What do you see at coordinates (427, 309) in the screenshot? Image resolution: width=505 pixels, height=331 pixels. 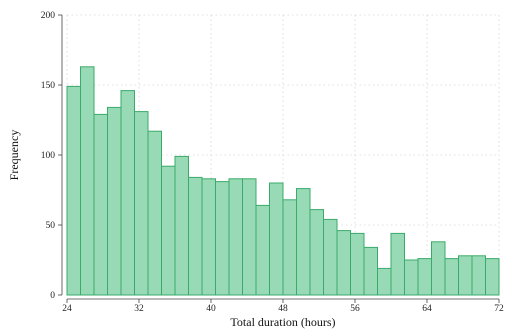 I see `x-tick-label: 64` at bounding box center [427, 309].